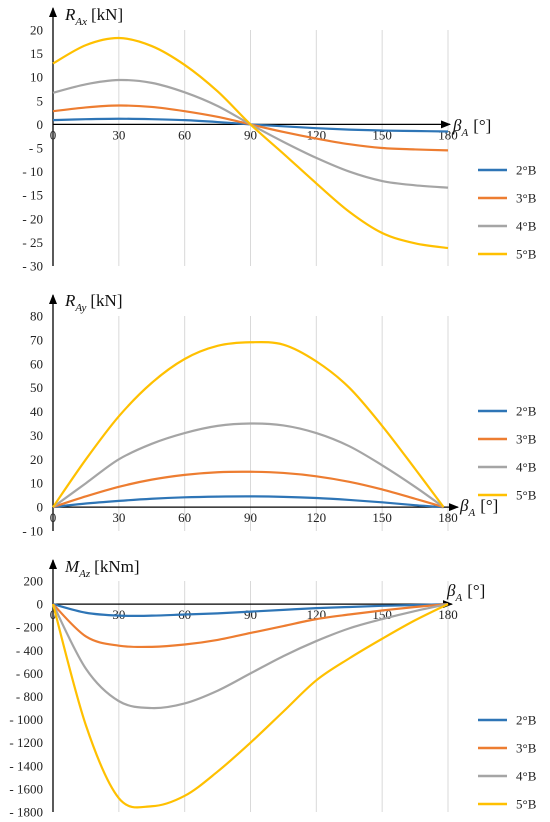 This screenshot has width=550, height=822. Describe the element at coordinates (29, 696) in the screenshot. I see `y-tick-label: - 800` at that location.